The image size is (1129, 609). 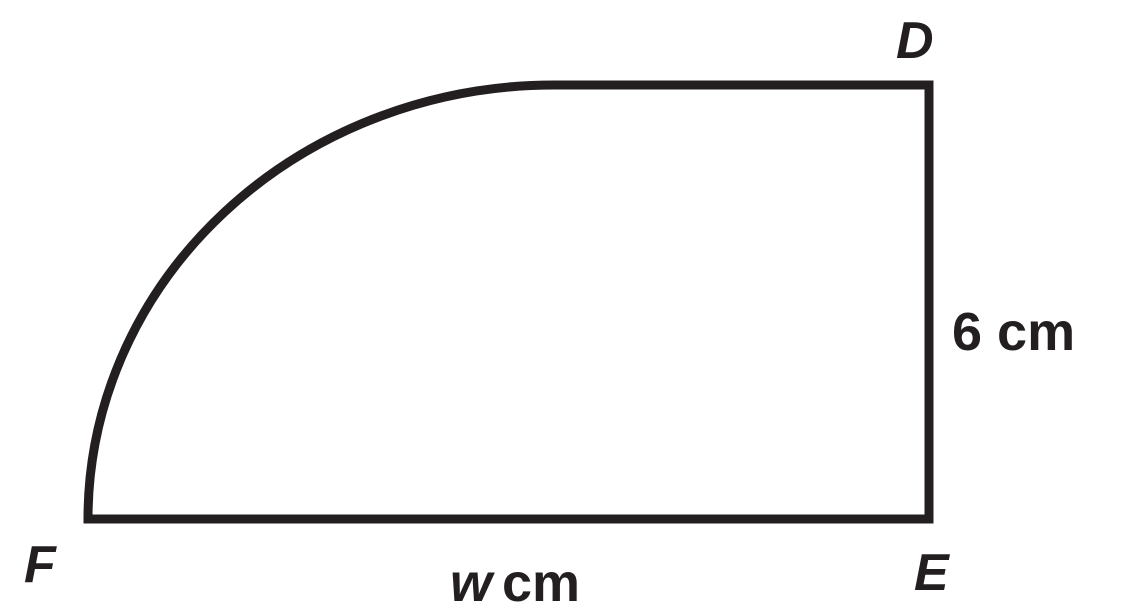 What do you see at coordinates (40, 565) in the screenshot?
I see `vertex-label-f: F` at bounding box center [40, 565].